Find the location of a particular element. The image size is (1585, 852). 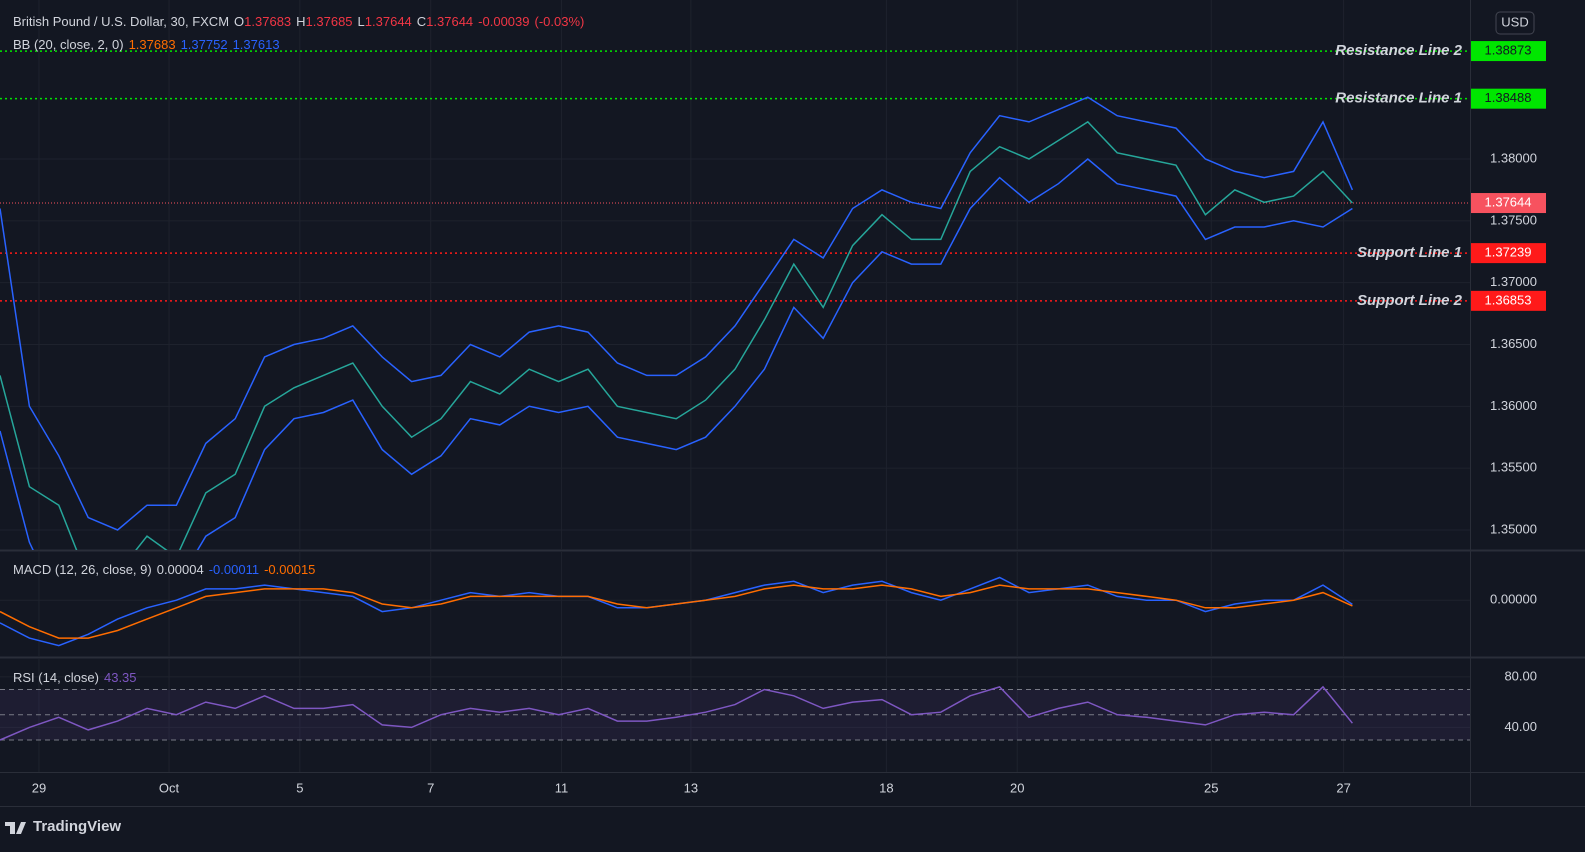

x-tick-label: 25 is located at coordinates (1211, 787).